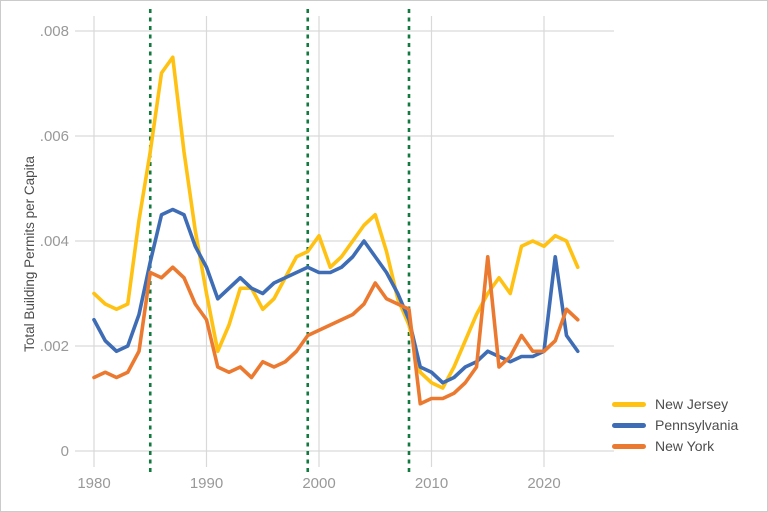  Describe the element at coordinates (54, 31) in the screenshot. I see `y-tick-label: .008` at that location.